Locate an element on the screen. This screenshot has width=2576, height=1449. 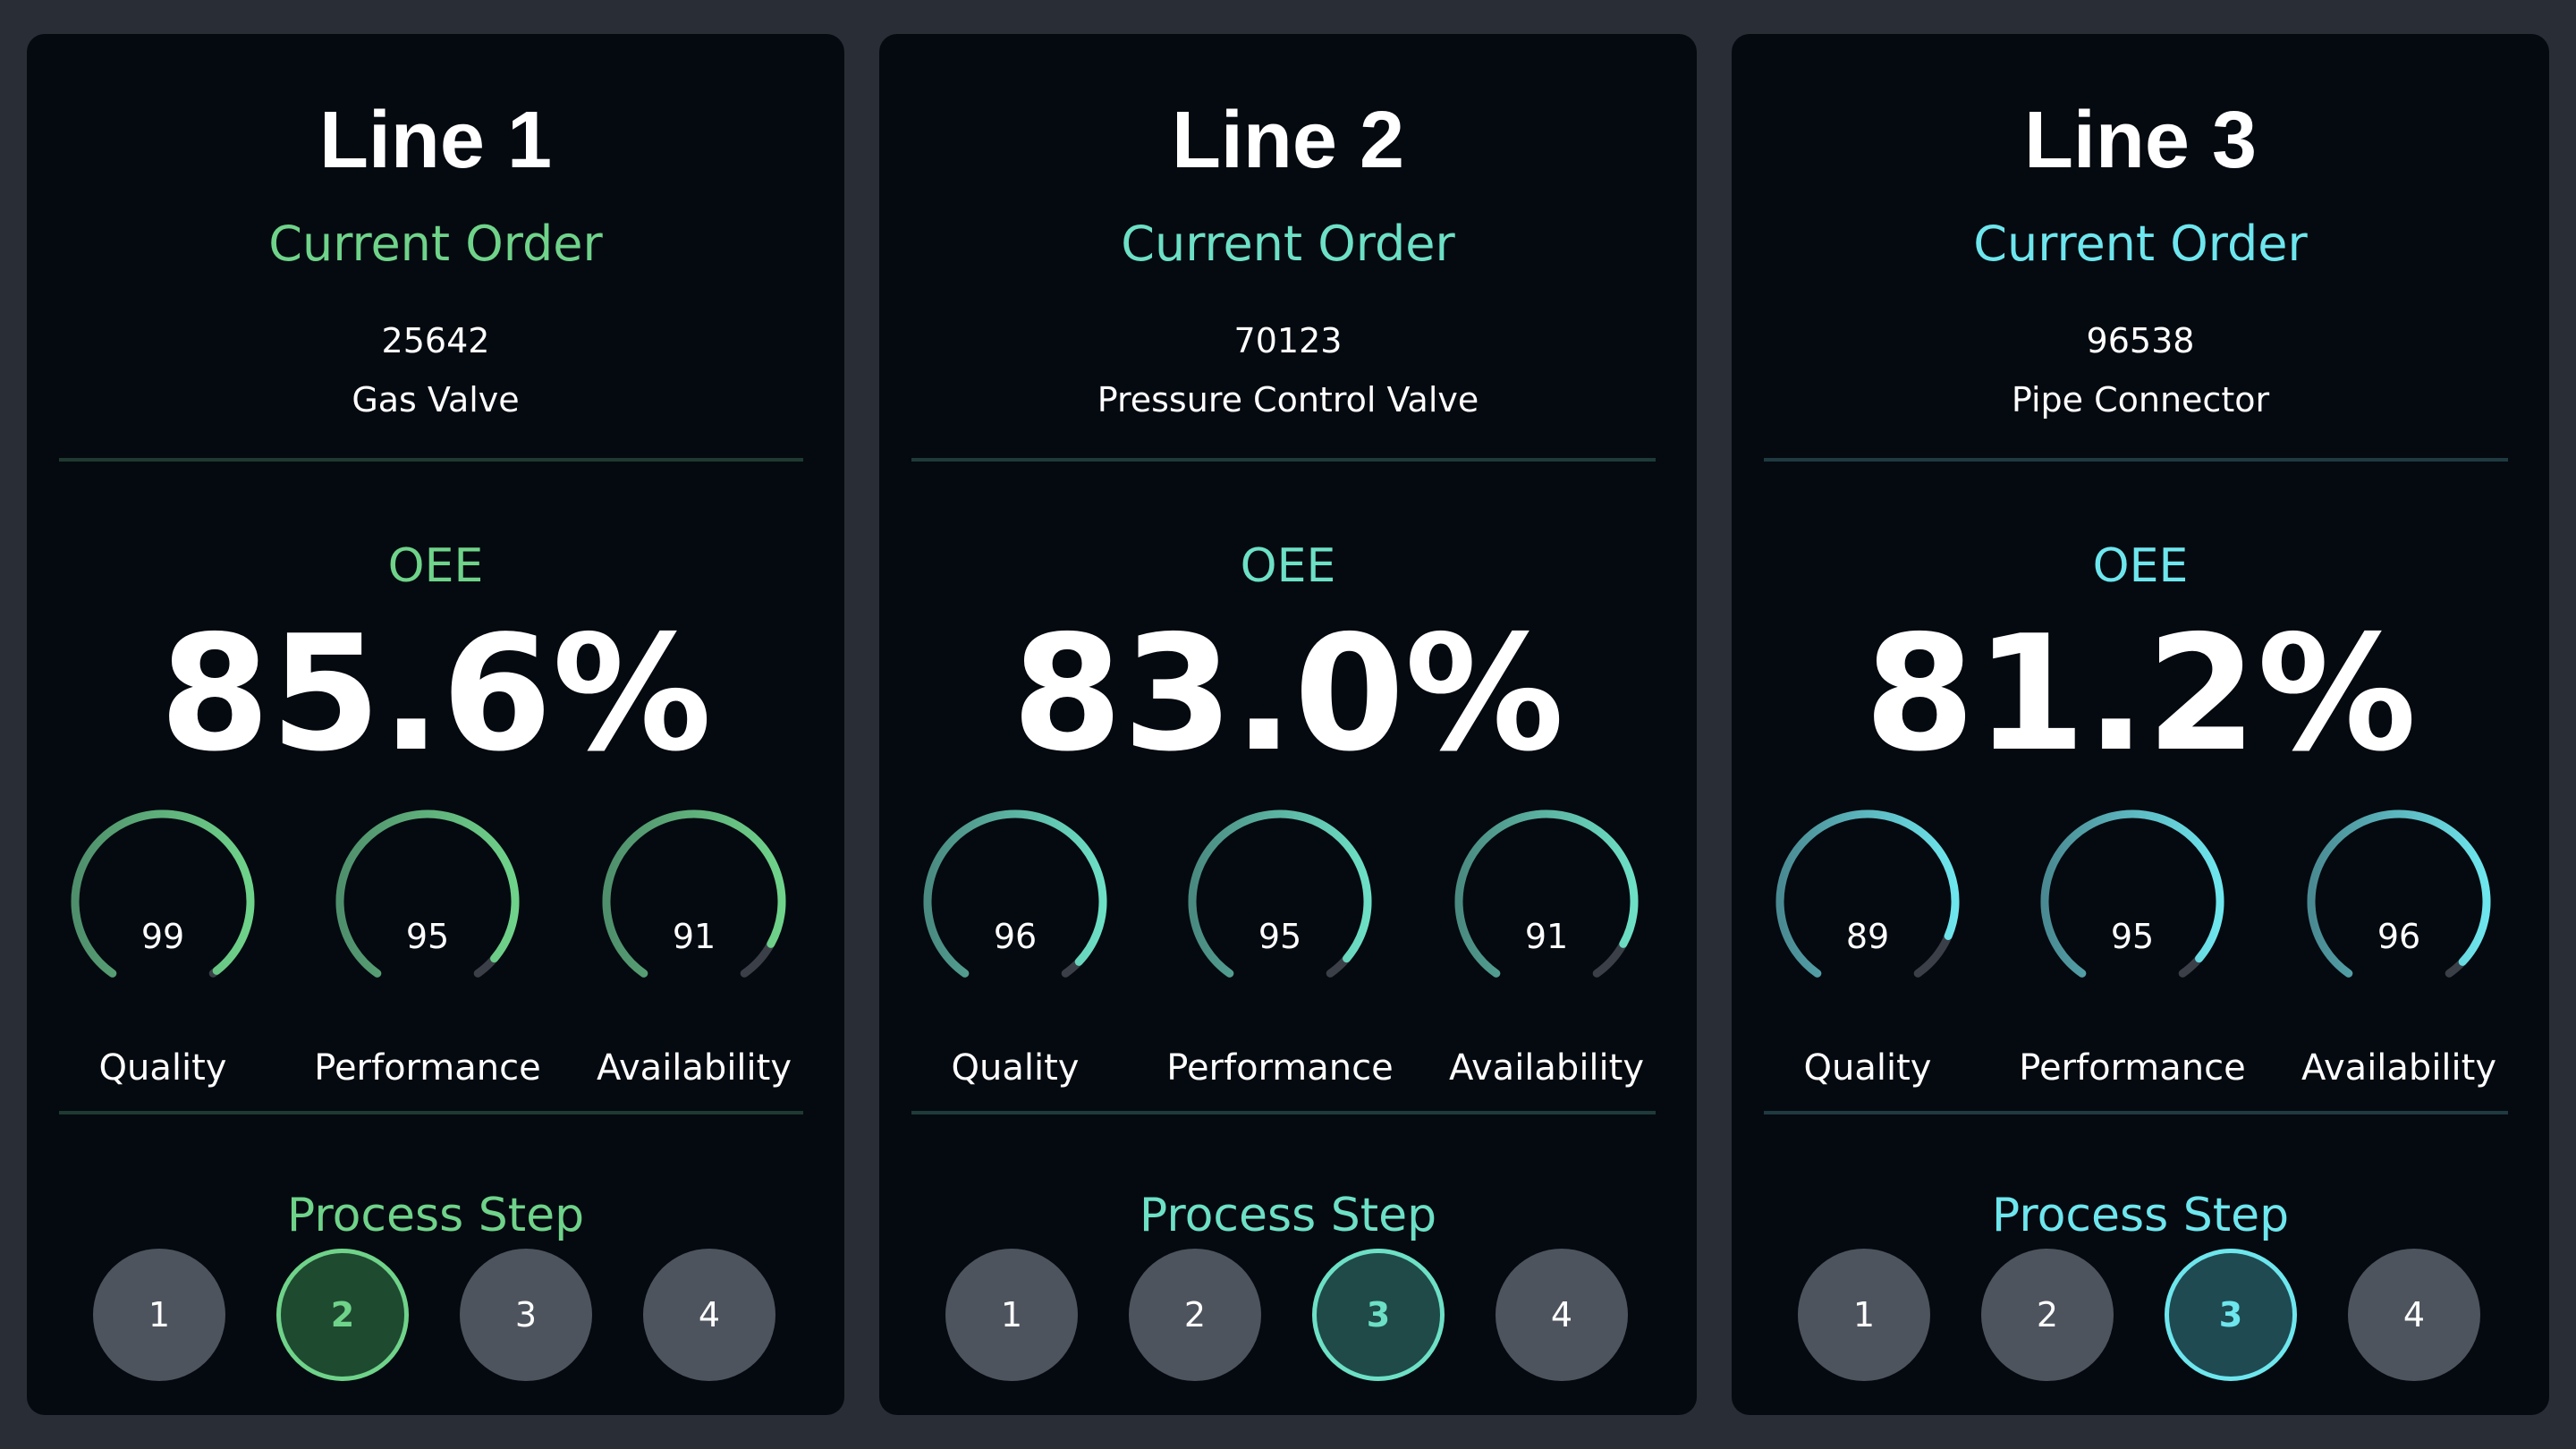
metric-gauge: 89 Quality is located at coordinates (1867, 950).